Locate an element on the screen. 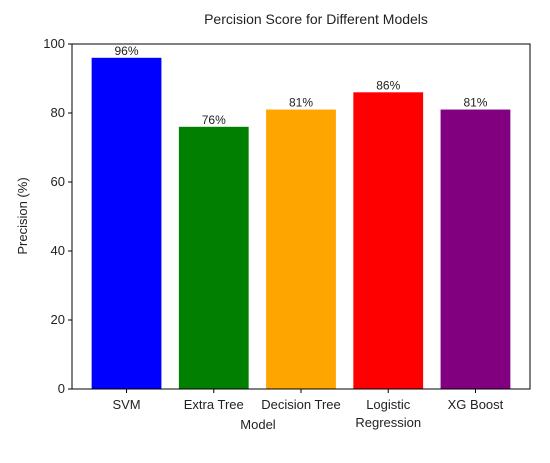 The width and height of the screenshot is (550, 463). y-tick-label-1: 0 is located at coordinates (61, 388).